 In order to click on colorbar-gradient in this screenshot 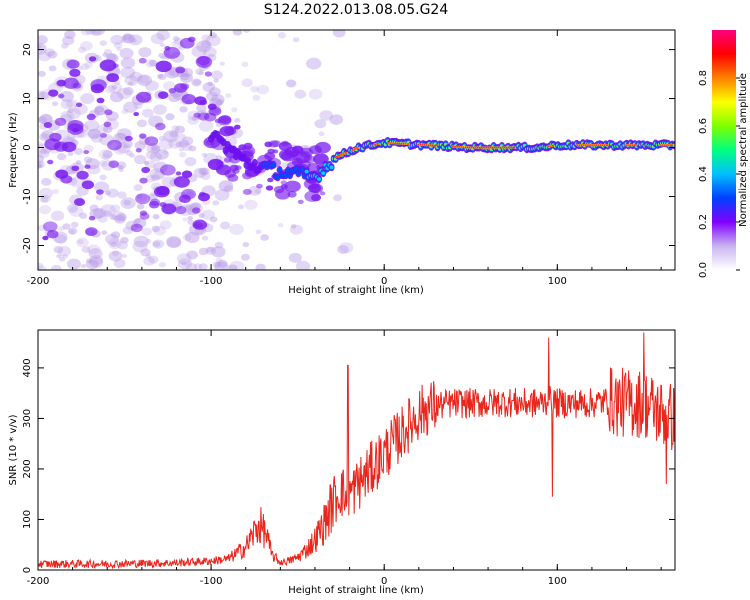, I will do `click(724, 150)`.